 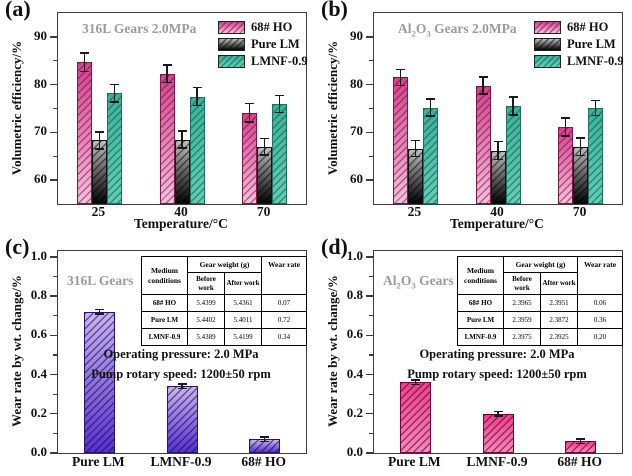 What do you see at coordinates (418, 282) in the screenshot?
I see `inplot-title-d: Al2O3 Gears` at bounding box center [418, 282].